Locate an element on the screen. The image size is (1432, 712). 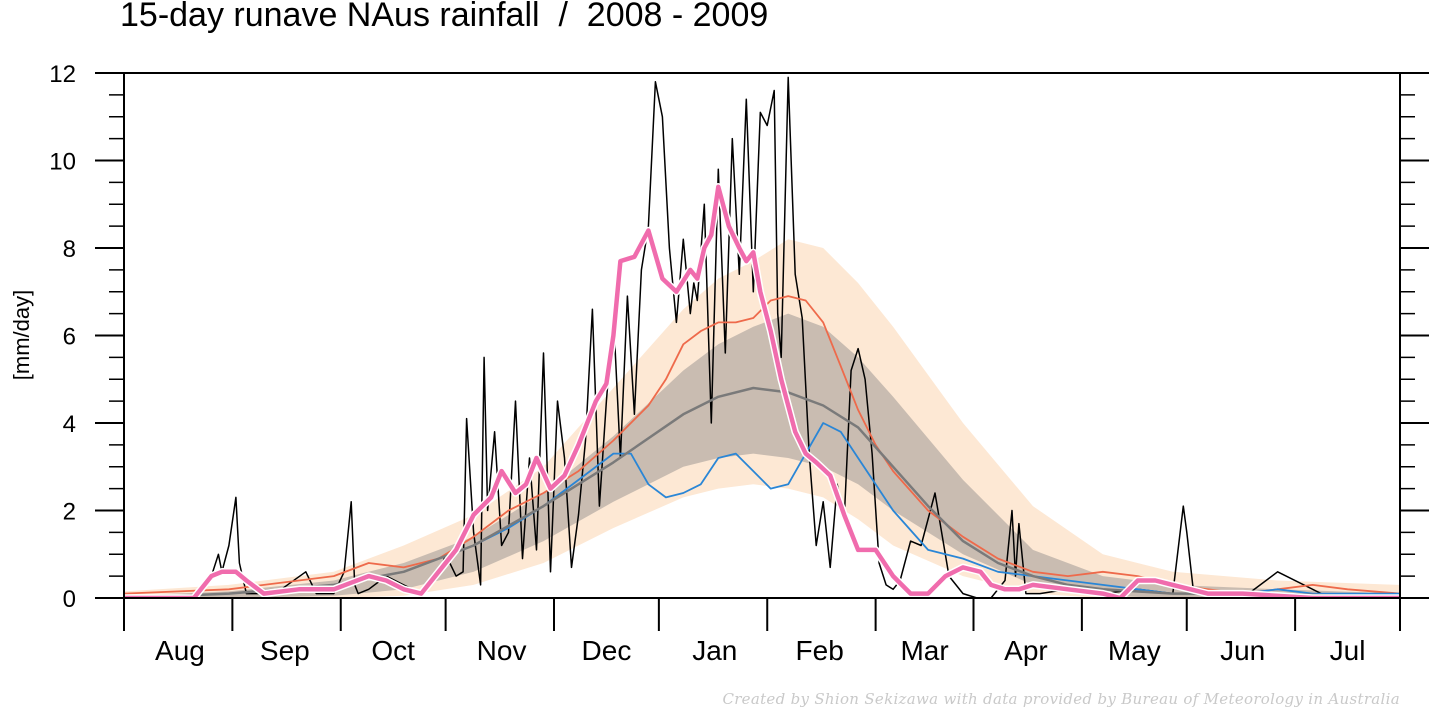
x-tick-label: Mar is located at coordinates (924, 650).